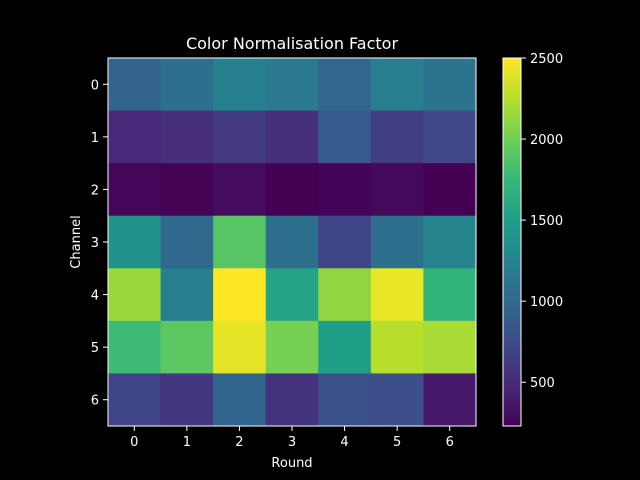  I want to click on colorbar, so click(512, 242).